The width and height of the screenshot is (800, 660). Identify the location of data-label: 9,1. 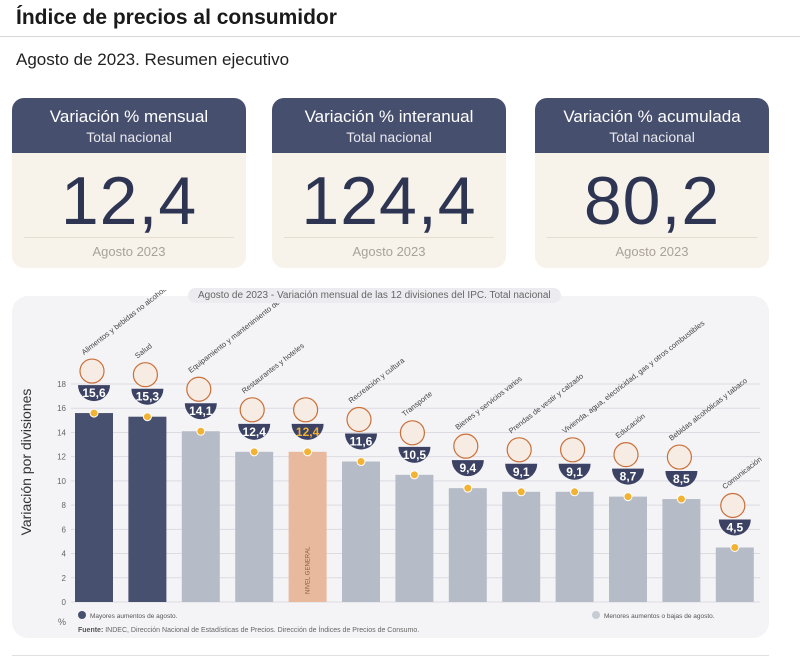
(521, 472).